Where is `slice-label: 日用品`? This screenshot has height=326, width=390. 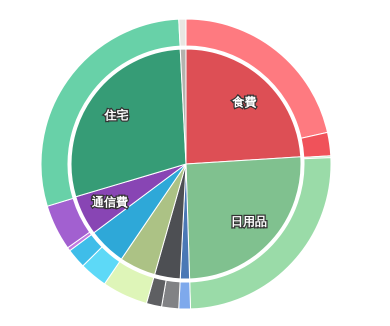 slice-label: 日用品 is located at coordinates (248, 221).